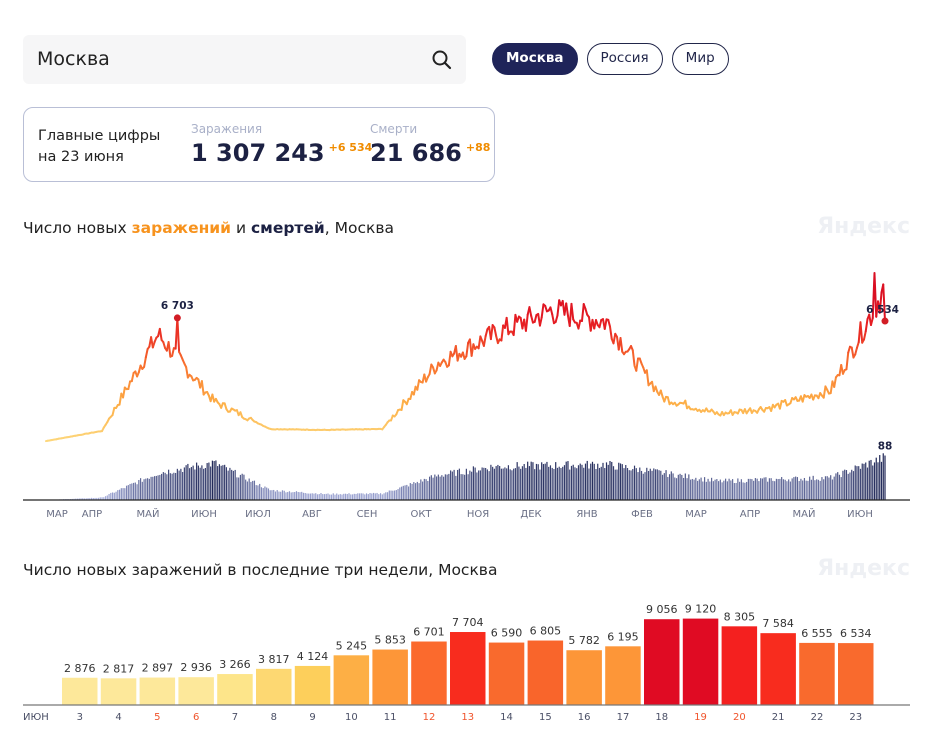 Image resolution: width=933 pixels, height=734 pixels. Describe the element at coordinates (312, 514) in the screenshot. I see `x-tick: АВГ` at that location.